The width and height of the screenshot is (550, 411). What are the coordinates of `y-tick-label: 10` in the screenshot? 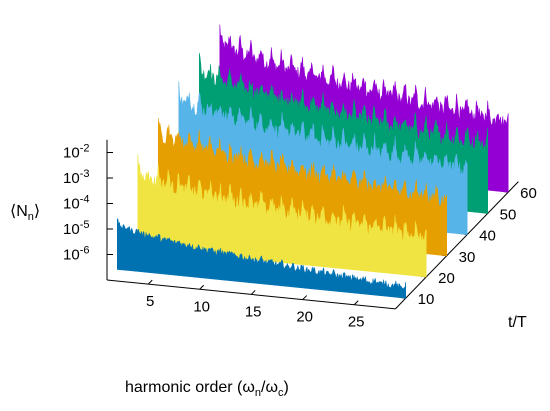 It's located at (426, 299).